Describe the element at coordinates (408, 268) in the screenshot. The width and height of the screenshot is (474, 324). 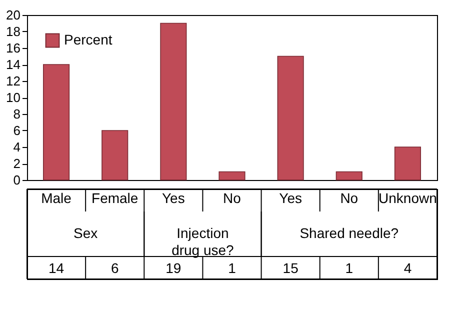
I see `data-label: 4` at that location.